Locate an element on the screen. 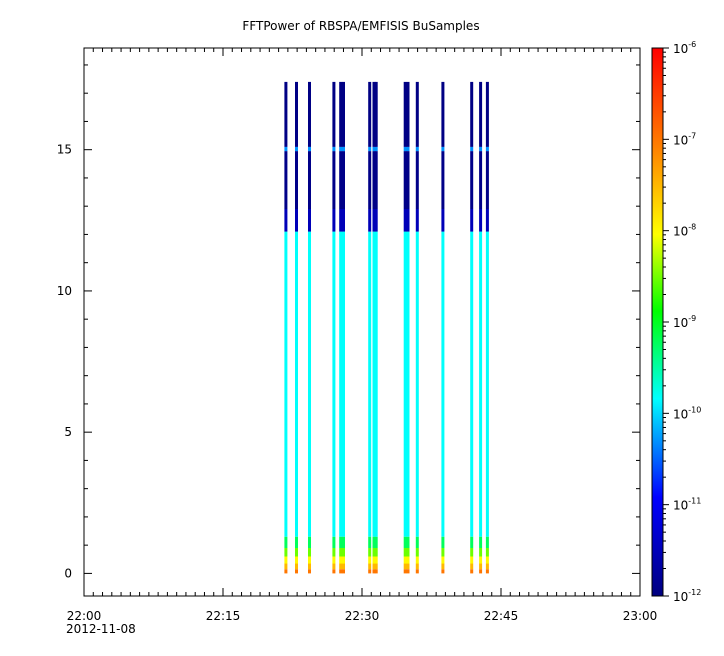  y-tick-label: 0 is located at coordinates (68, 573).